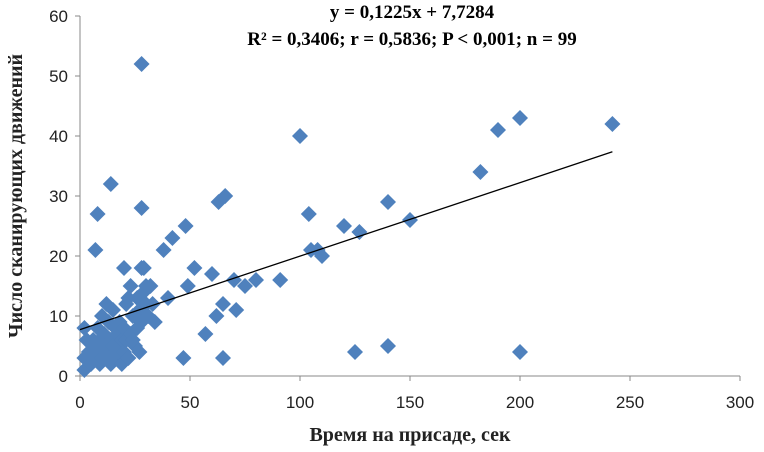 This screenshot has height=452, width=764. Describe the element at coordinates (16, 196) in the screenshot. I see `y-axis-title: Число сканирующих движений` at that location.